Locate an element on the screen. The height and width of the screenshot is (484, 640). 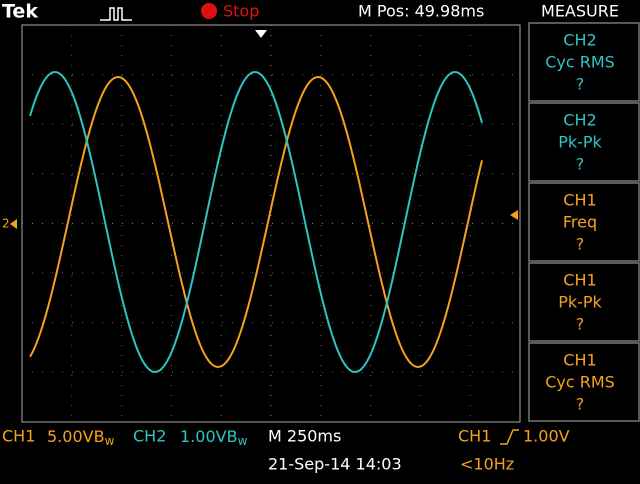
trigger-level: 1.00V is located at coordinates (546, 436).